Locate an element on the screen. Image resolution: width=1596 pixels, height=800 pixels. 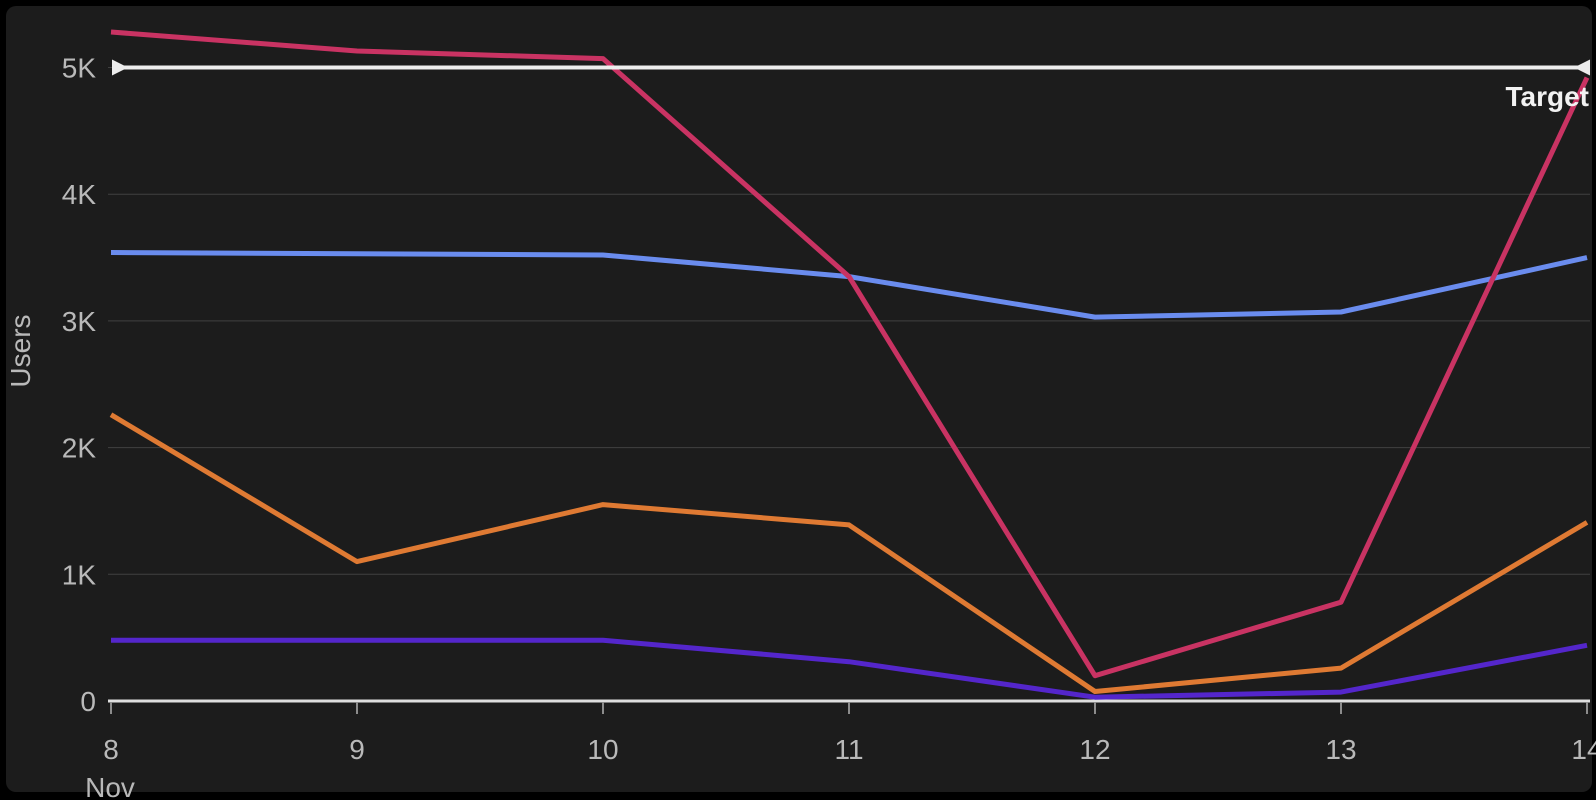
y-tick-label: 2K is located at coordinates (79, 448).